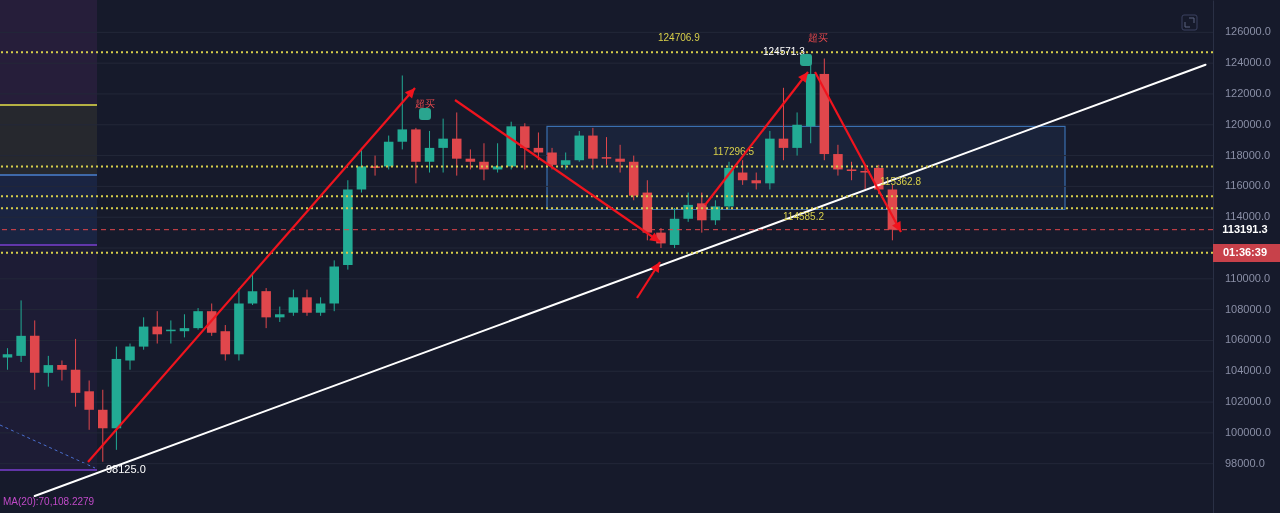  What do you see at coordinates (1248, 431) in the screenshot?
I see `y-tick-label: 100000.0` at bounding box center [1248, 431].